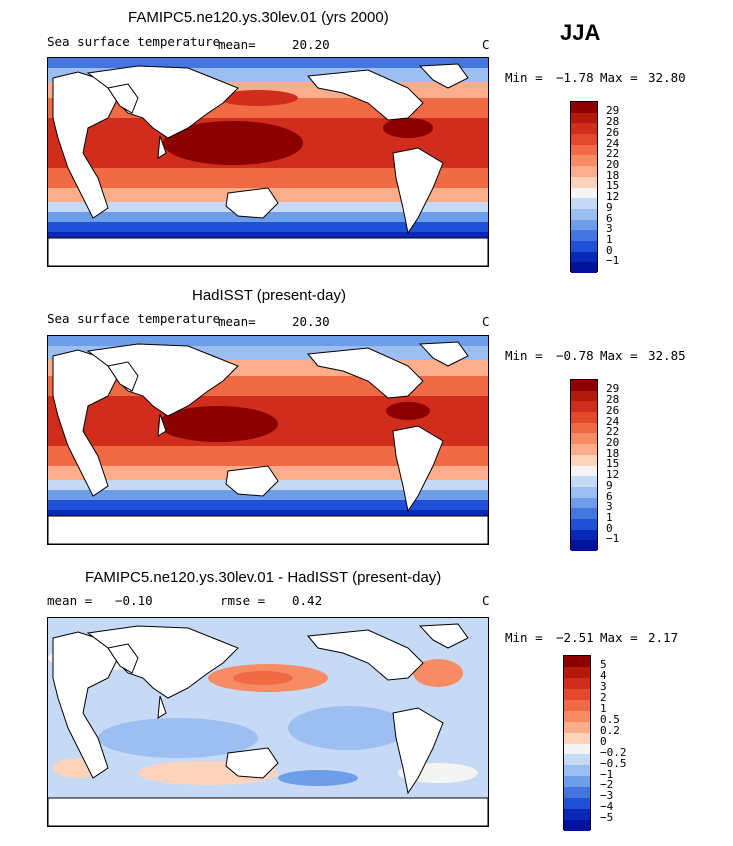 Image resolution: width=733 pixels, height=846 pixels. I want to click on panel3-mean-value: −0.10, so click(134, 600).